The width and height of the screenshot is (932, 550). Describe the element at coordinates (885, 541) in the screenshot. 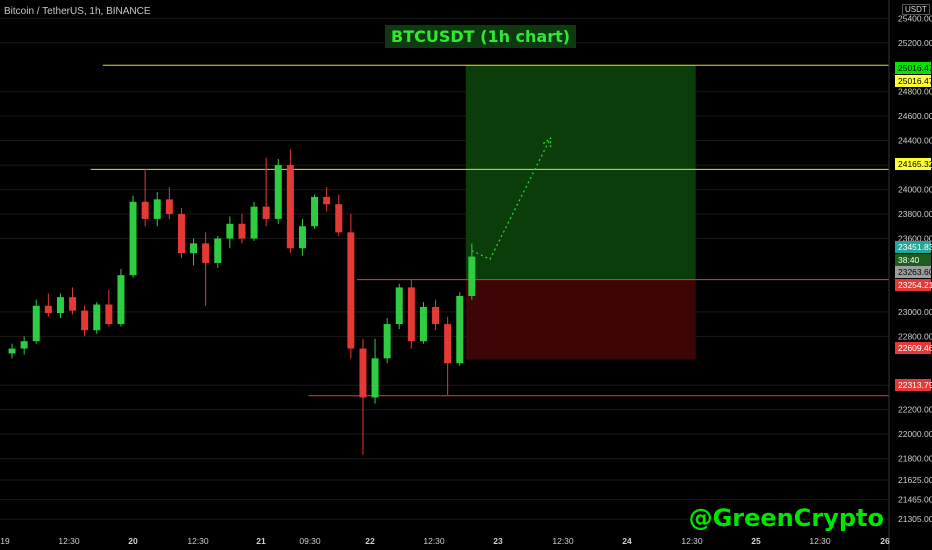

I see `x-tick-label: 26` at that location.